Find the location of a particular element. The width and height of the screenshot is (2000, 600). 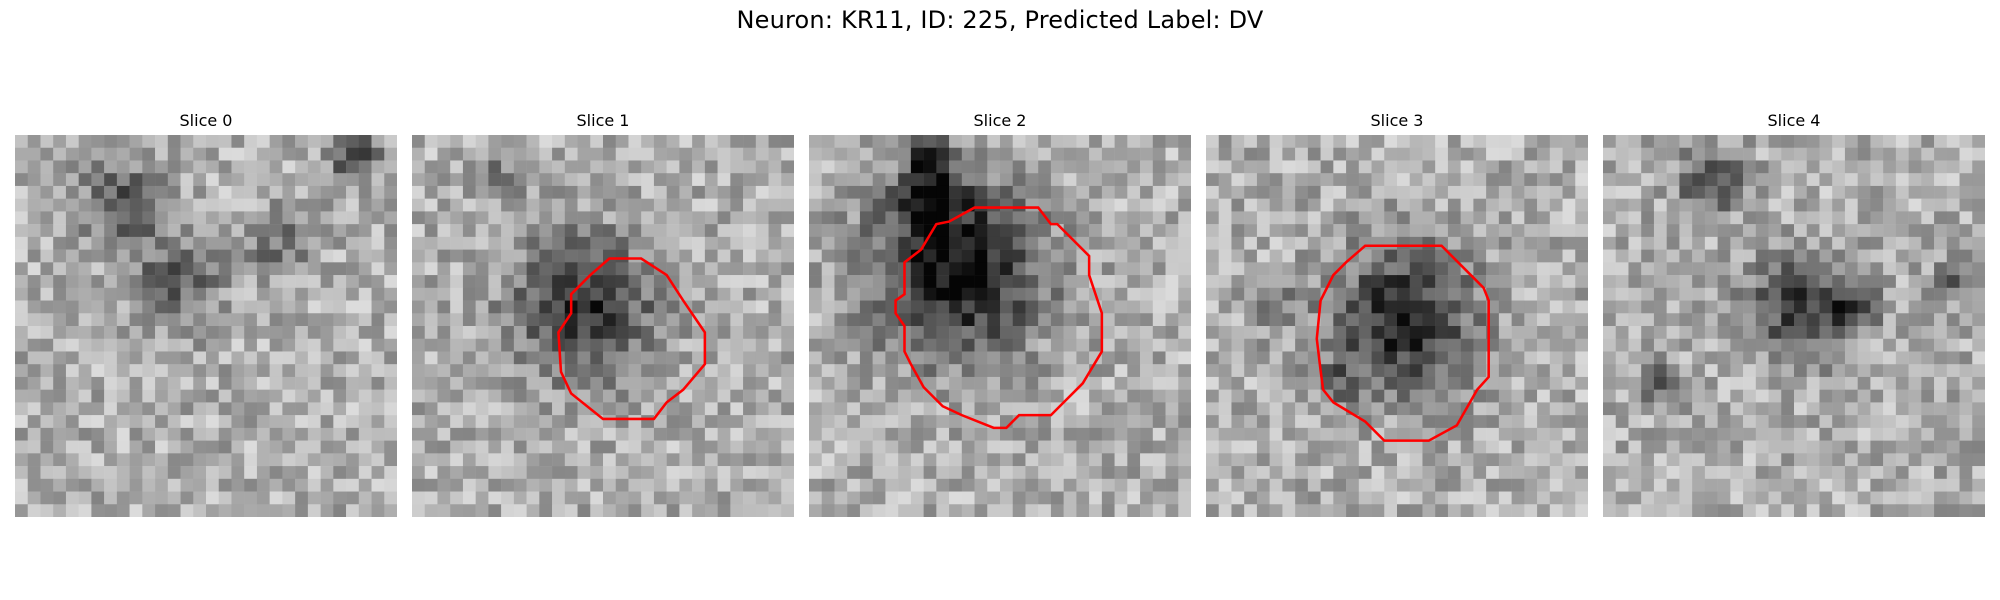

slice-panel-2: Slice 2 is located at coordinates (1000, 313).